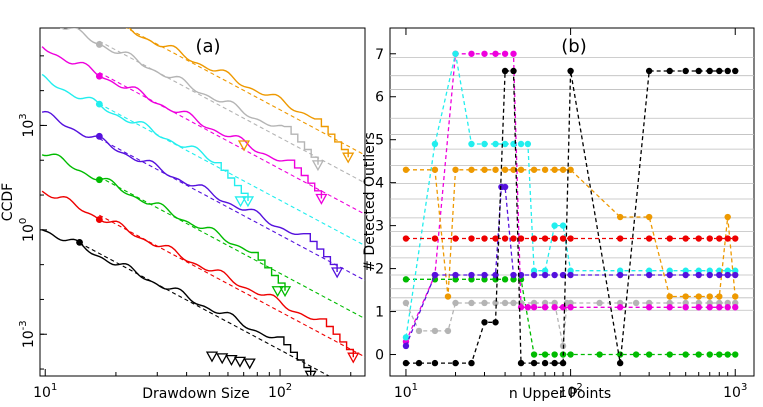  I want to click on panel-a-ytick-label-1: 100, so click(27, 230).